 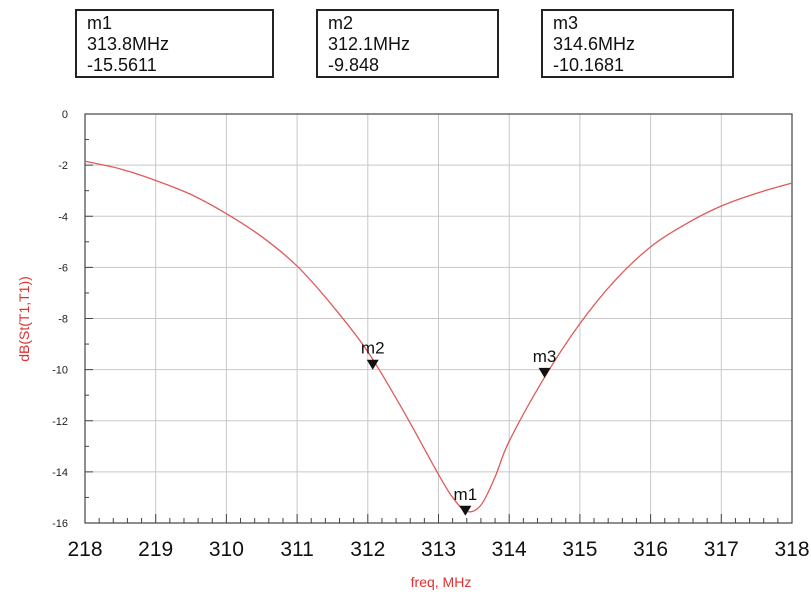 What do you see at coordinates (373, 348) in the screenshot?
I see `marker-label-m2: m2` at bounding box center [373, 348].